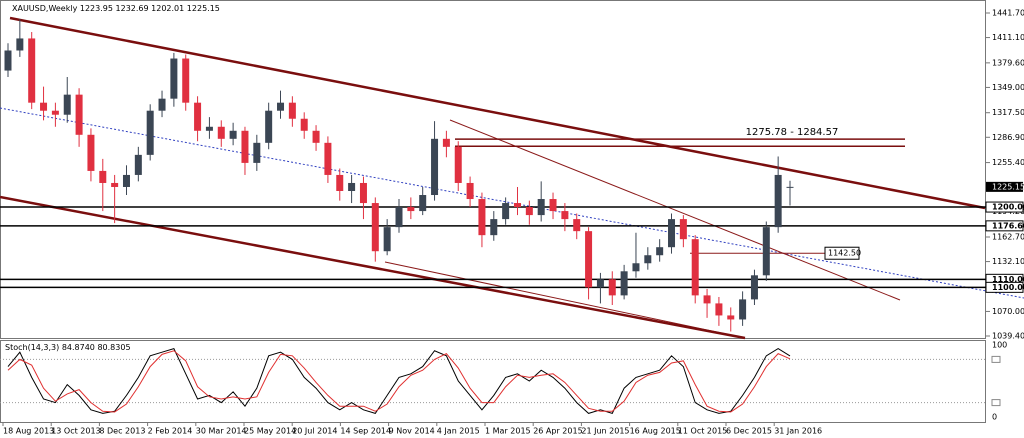 The width and height of the screenshot is (1024, 438). What do you see at coordinates (1008, 13) in the screenshot?
I see `y-tick-label: 1441.70` at bounding box center [1008, 13].